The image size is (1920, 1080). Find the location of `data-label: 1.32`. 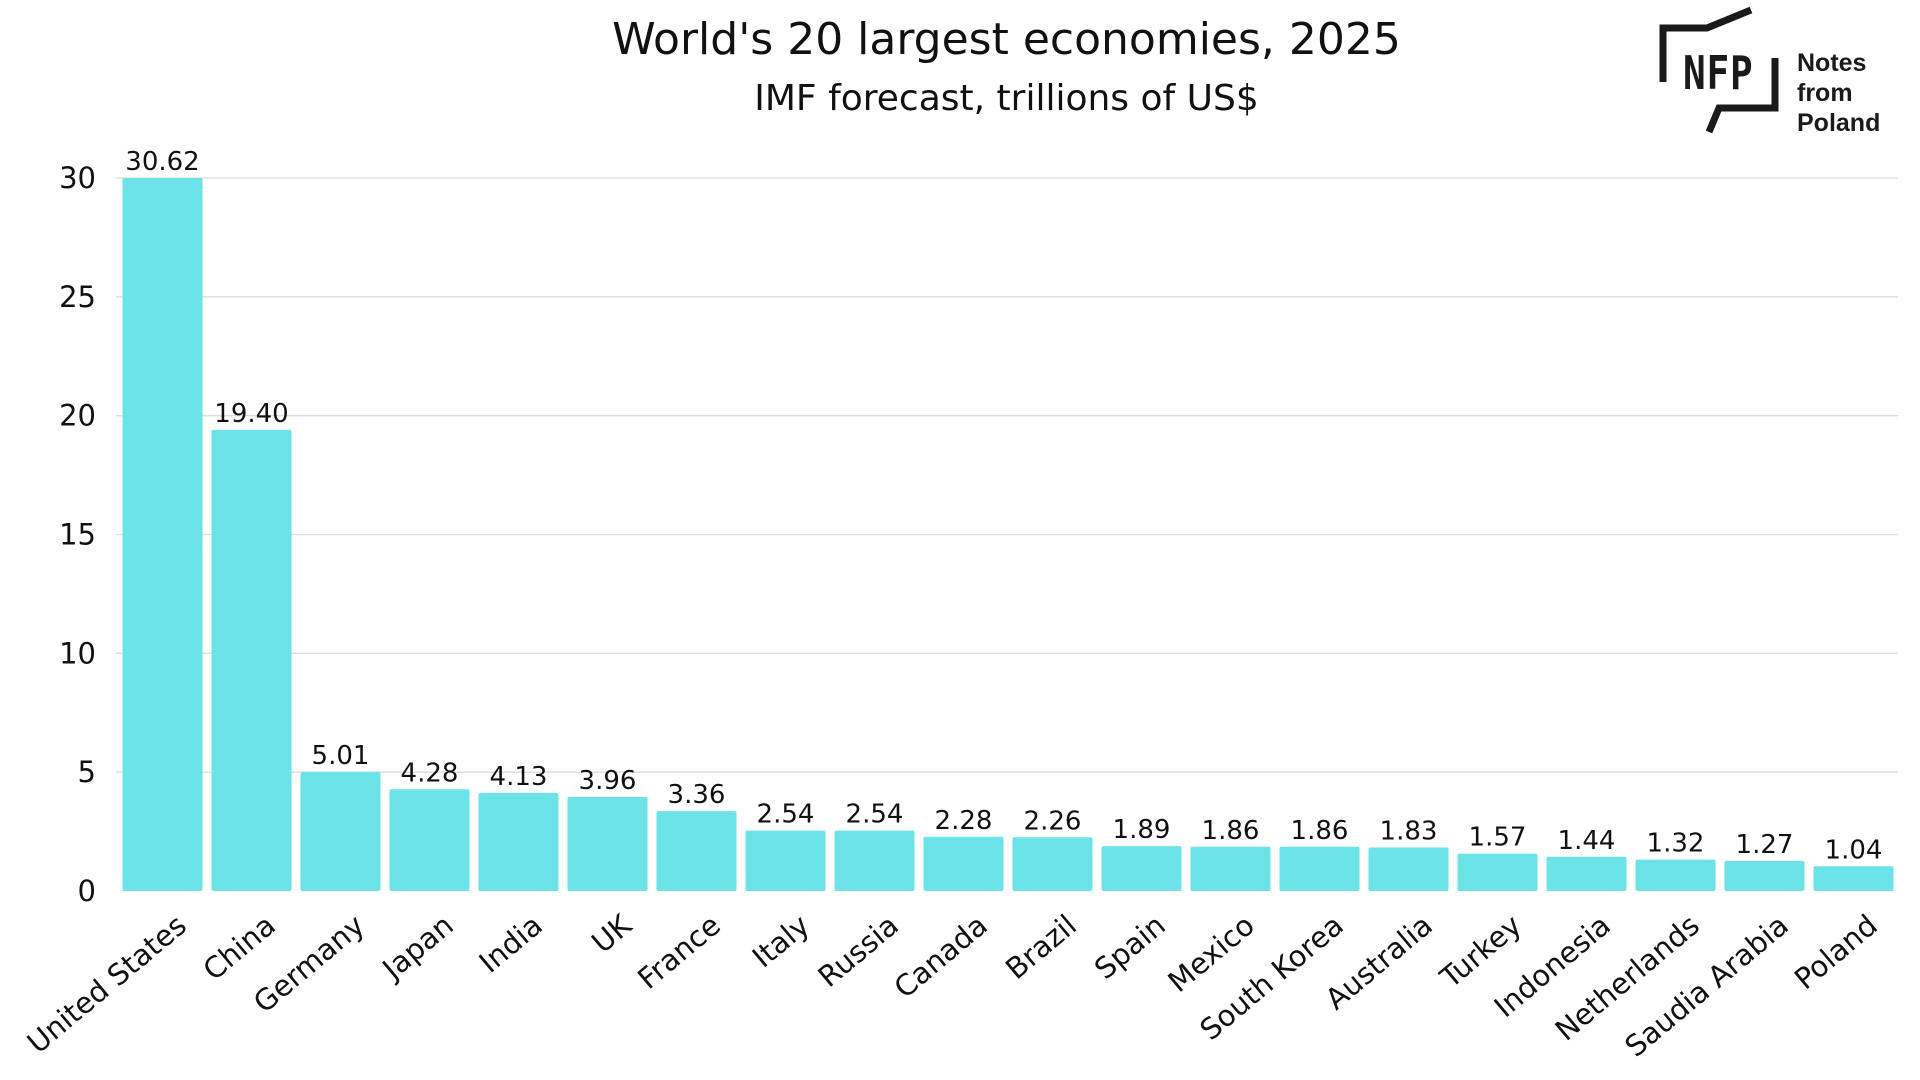

data-label: 1.32 is located at coordinates (1676, 844).